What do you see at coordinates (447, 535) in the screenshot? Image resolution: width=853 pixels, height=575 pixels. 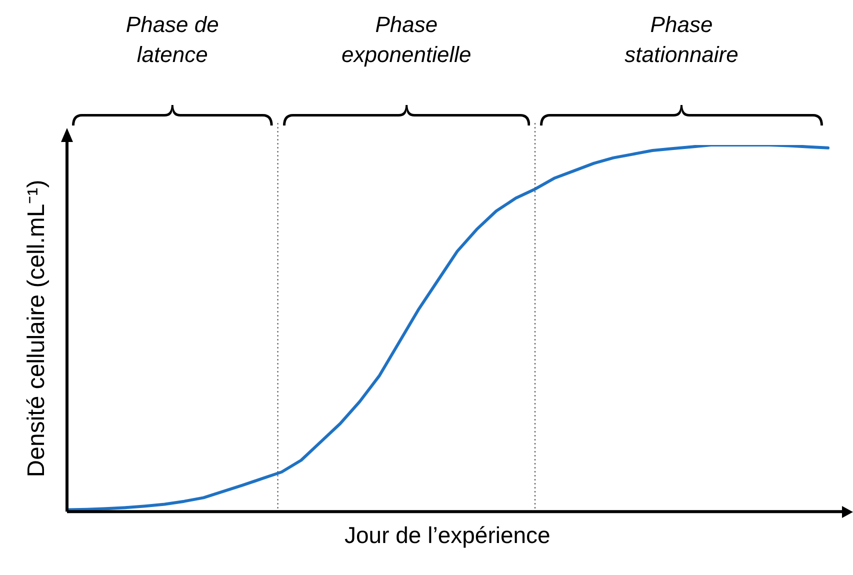 I see `x-axis-title: Jour de l’expérience` at bounding box center [447, 535].